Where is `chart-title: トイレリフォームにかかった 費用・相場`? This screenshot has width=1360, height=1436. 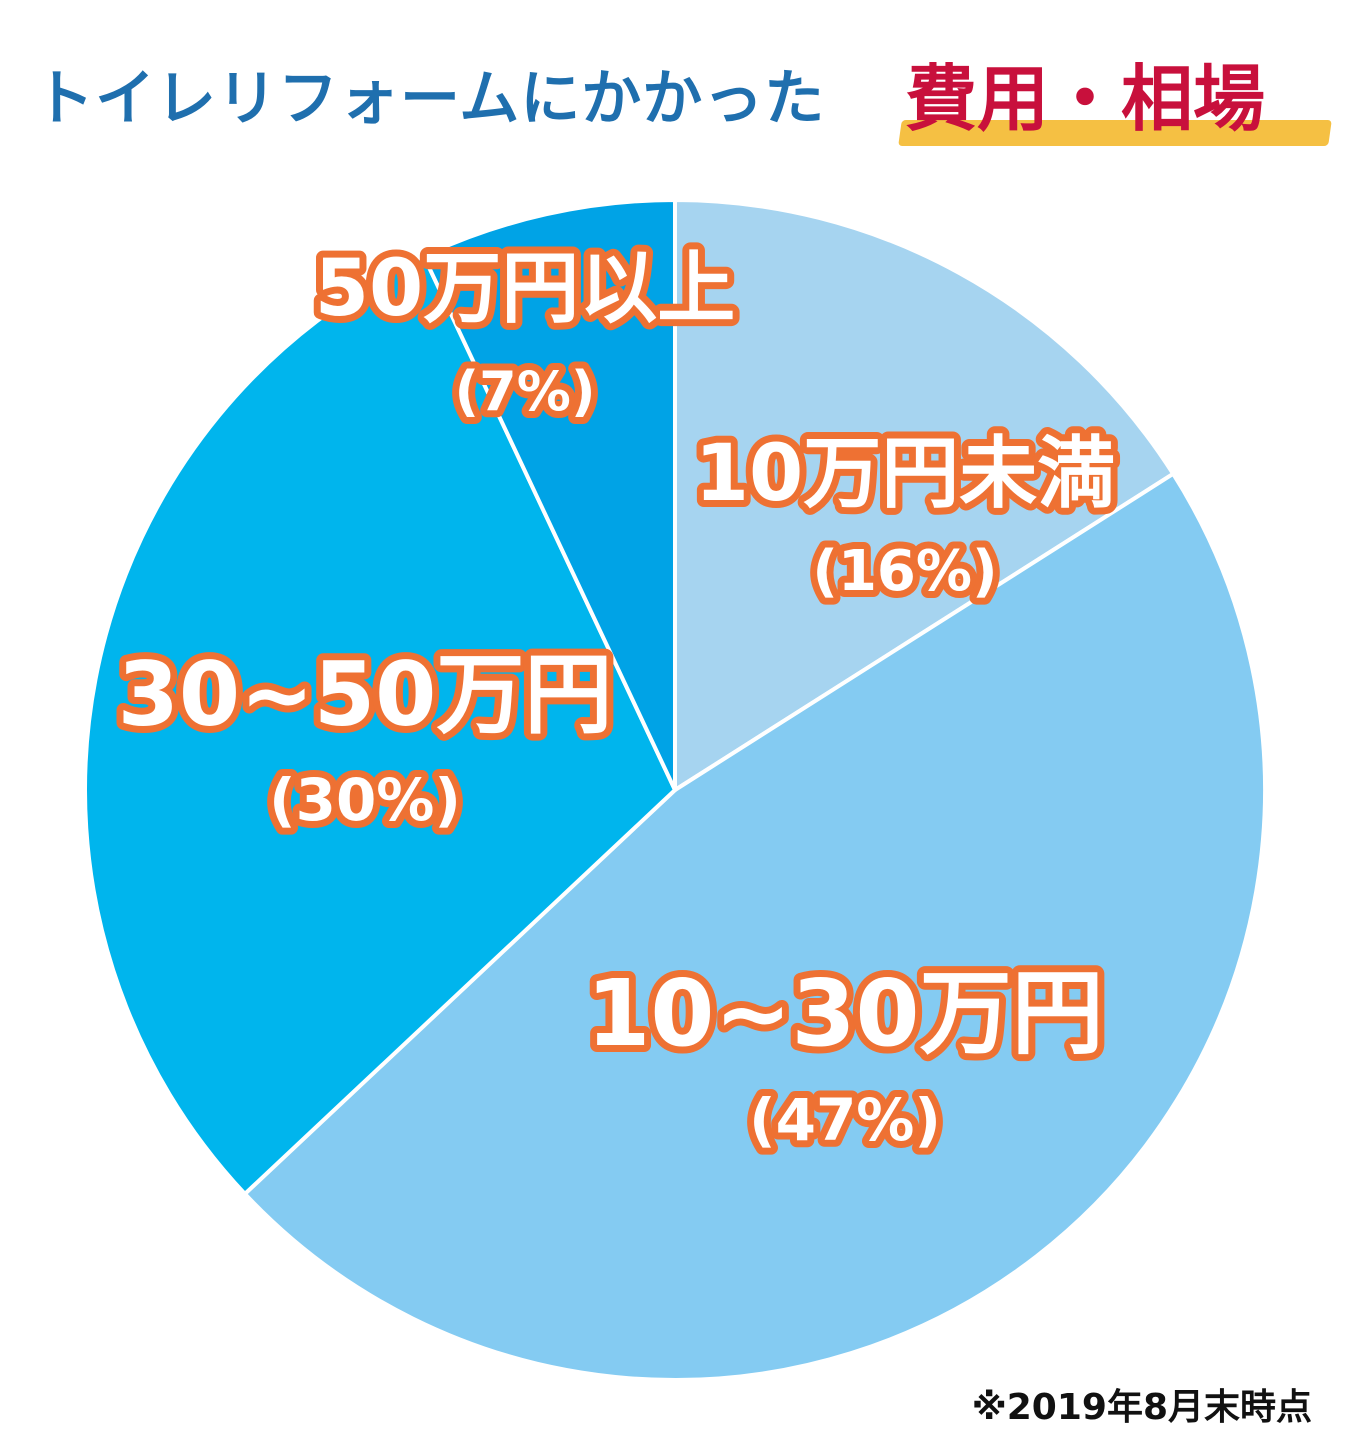
chart-title: トイレリフォームにかかった 費用・相場 is located at coordinates (680, 93).